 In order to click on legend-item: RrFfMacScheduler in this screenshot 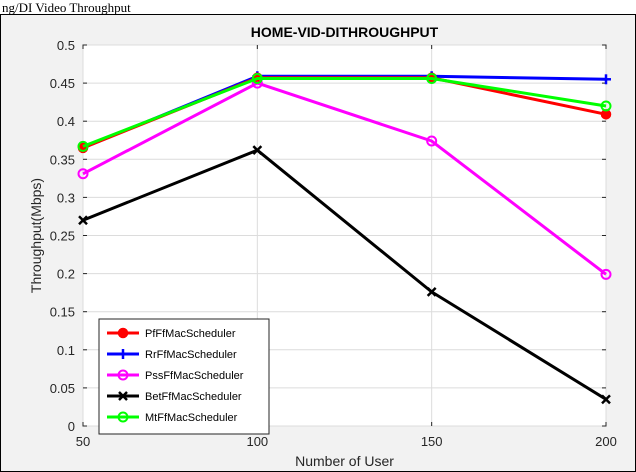, I will do `click(172, 355)`.